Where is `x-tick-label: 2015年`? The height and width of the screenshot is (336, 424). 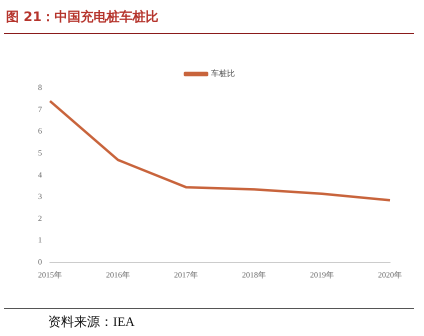 x-tick-label: 2015年 is located at coordinates (50, 275).